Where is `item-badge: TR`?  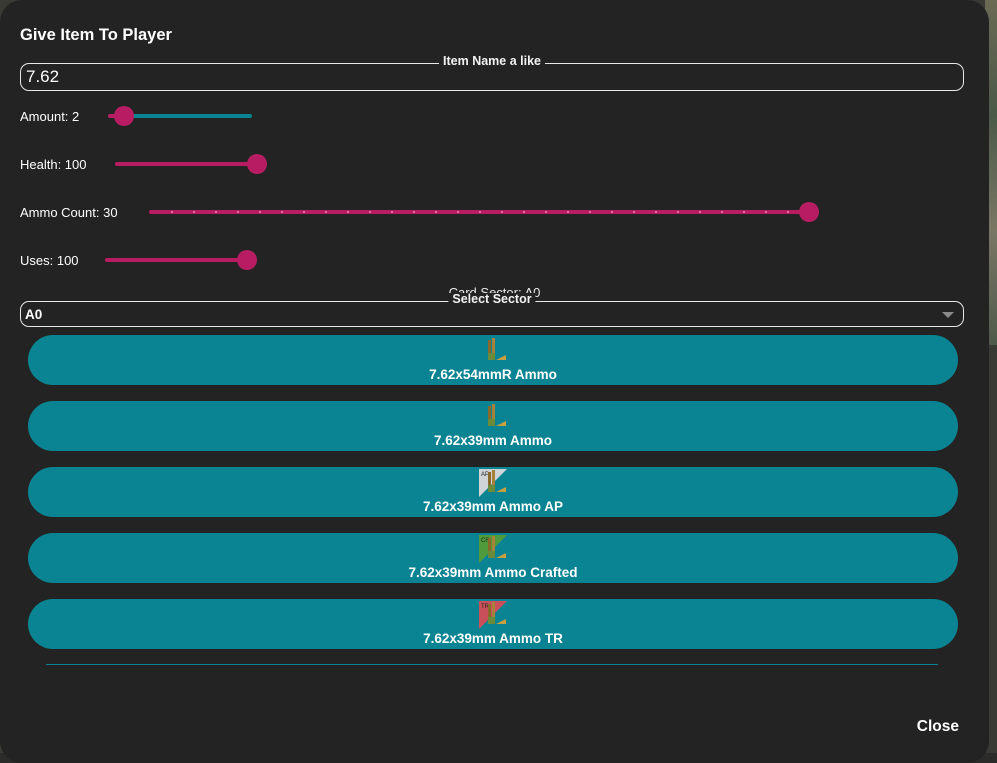 item-badge: TR is located at coordinates (485, 607).